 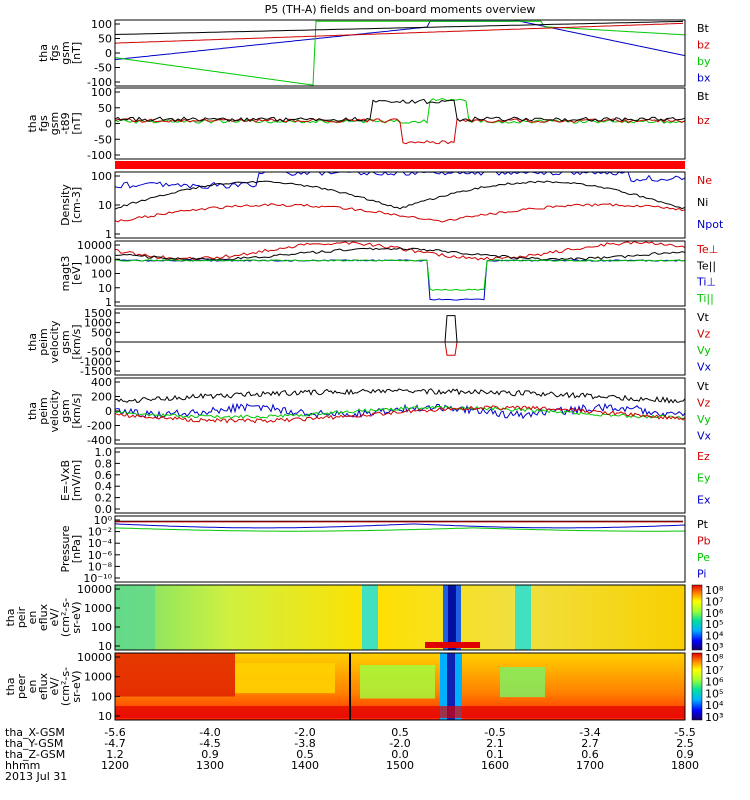 I want to click on y-axis-label: [mV/m], so click(x=76, y=480).